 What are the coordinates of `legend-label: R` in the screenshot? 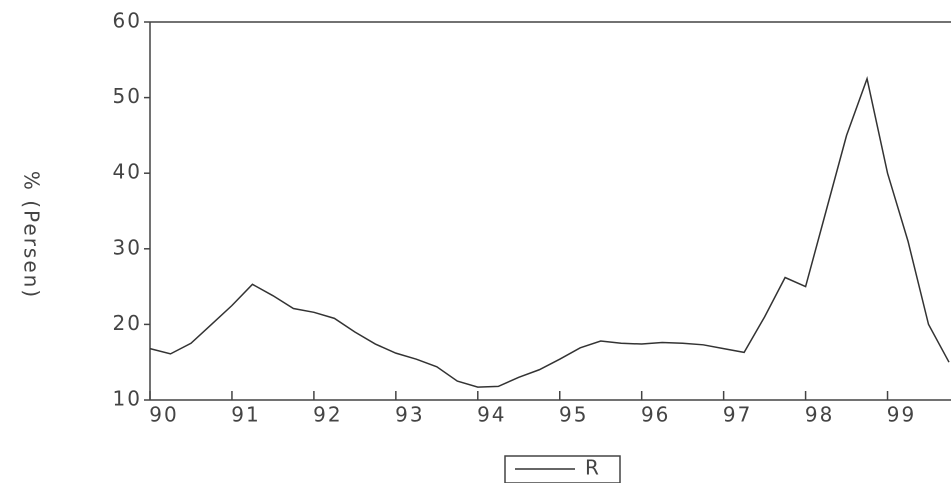 It's located at (593, 468).